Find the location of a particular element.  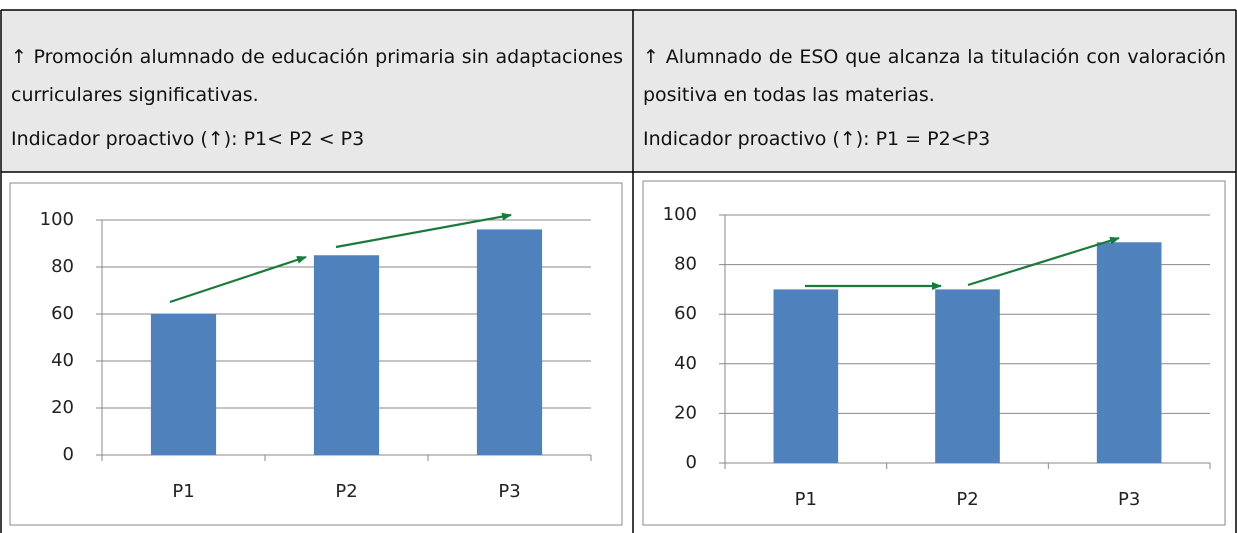

indicator: Indicador proactivo (↑): P1 = P2<P3 is located at coordinates (817, 139).